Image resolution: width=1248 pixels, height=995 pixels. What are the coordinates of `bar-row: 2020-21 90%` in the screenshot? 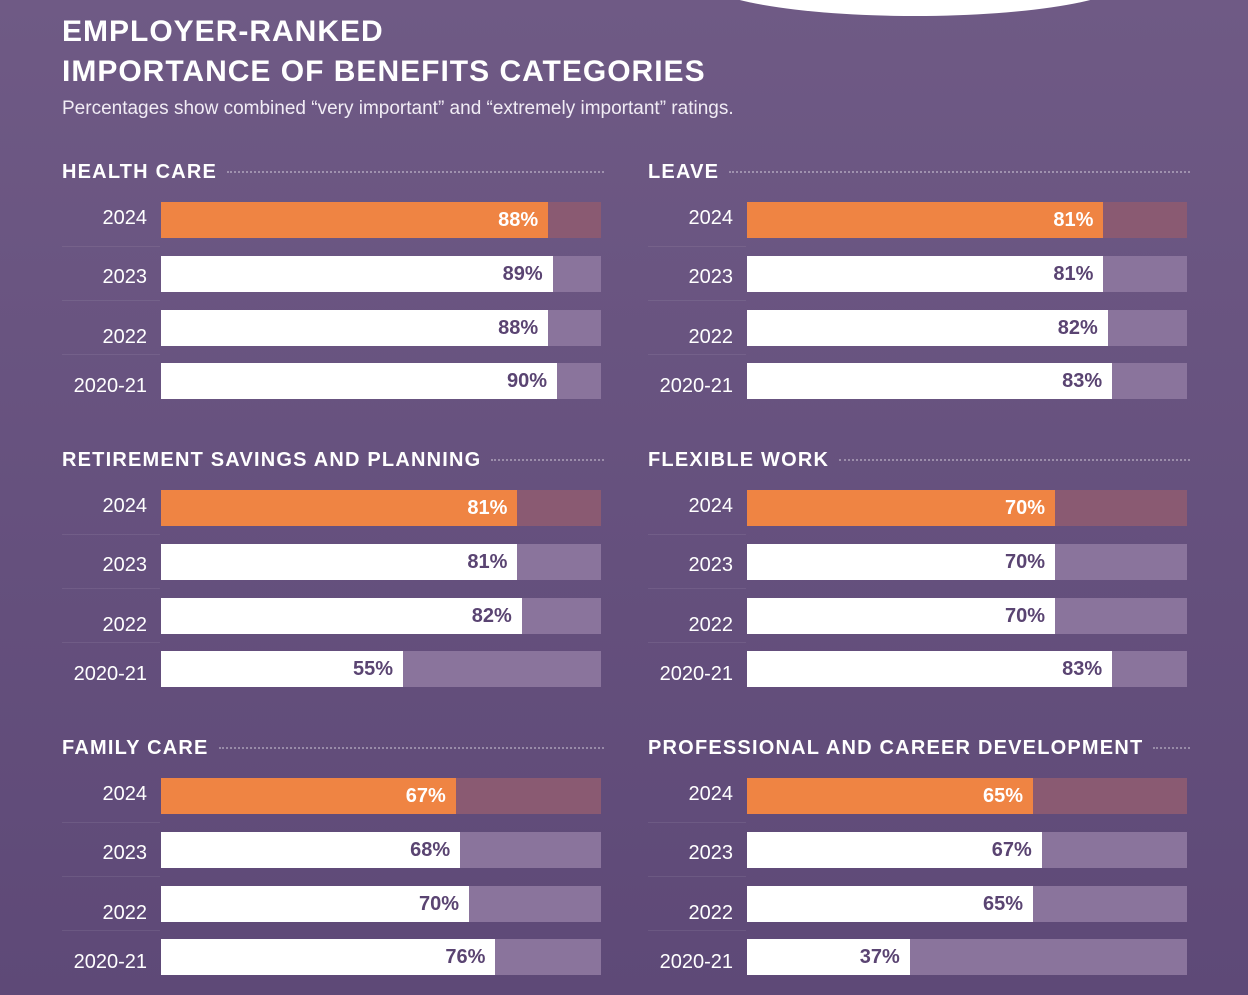 It's located at (333, 381).